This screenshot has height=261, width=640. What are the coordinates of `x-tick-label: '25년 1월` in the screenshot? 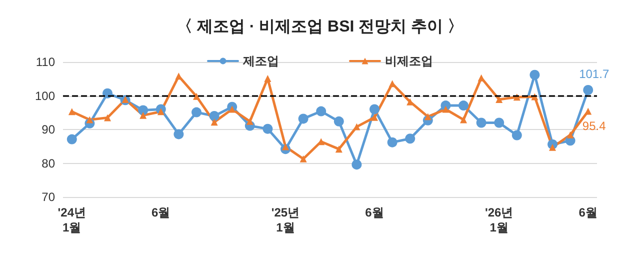 It's located at (285, 220).